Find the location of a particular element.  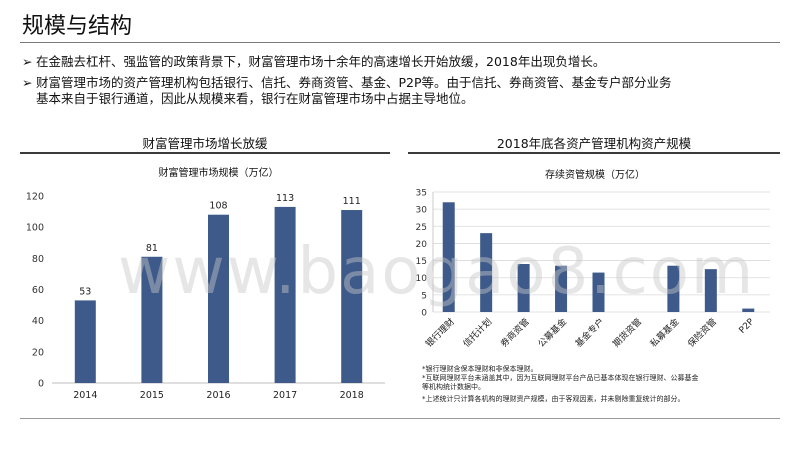

data-label: 108 is located at coordinates (218, 206).